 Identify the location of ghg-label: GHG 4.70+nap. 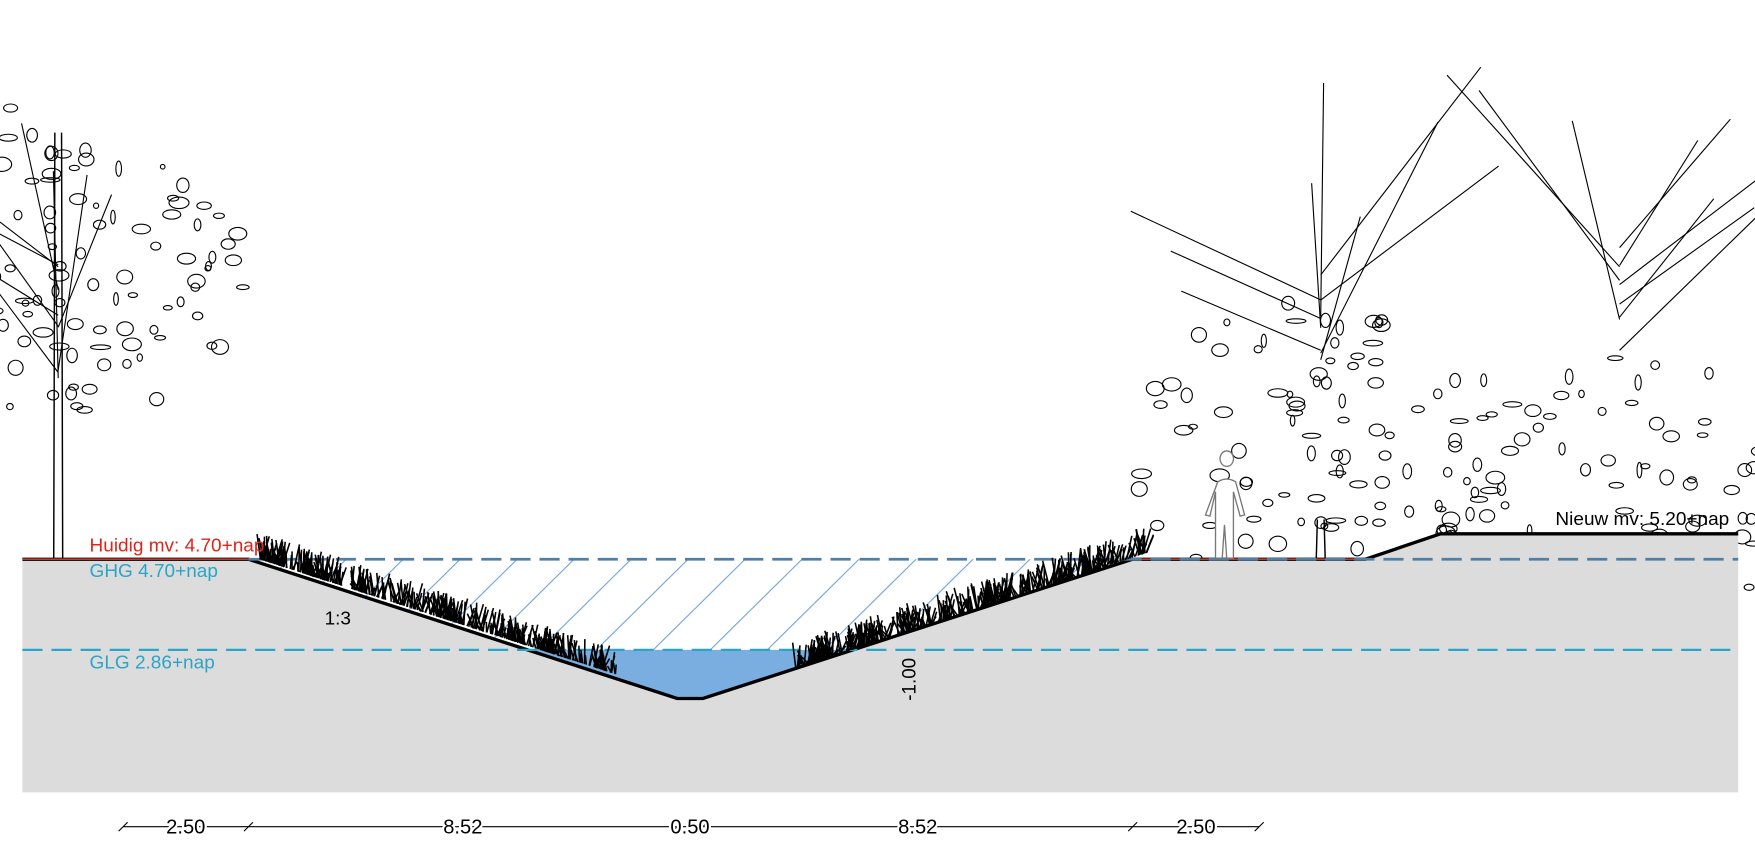
(154, 571).